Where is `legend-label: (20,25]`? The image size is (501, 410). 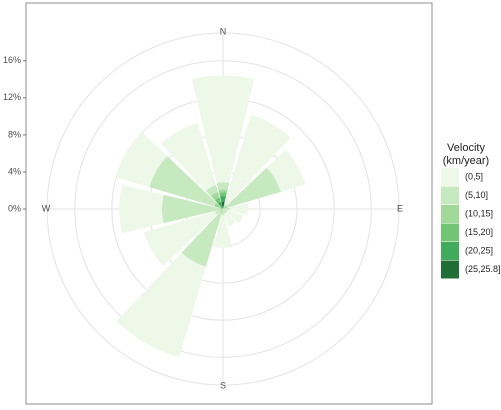
legend-label: (20,25] is located at coordinates (479, 250).